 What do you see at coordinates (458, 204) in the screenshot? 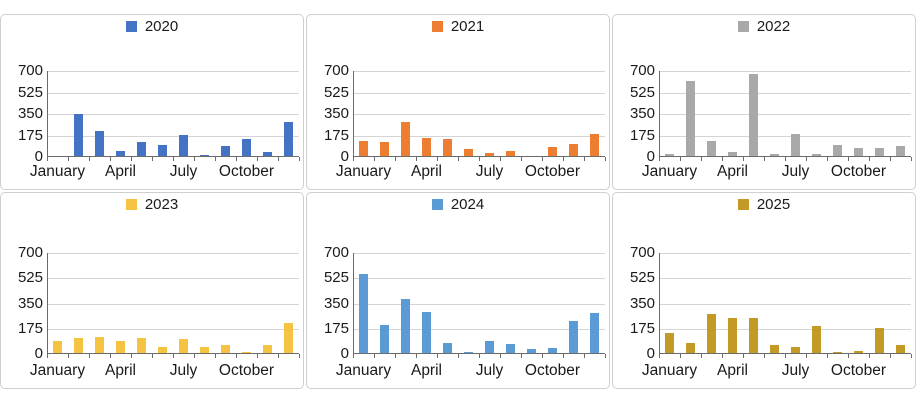
I see `chart-legend: 2024` at bounding box center [458, 204].